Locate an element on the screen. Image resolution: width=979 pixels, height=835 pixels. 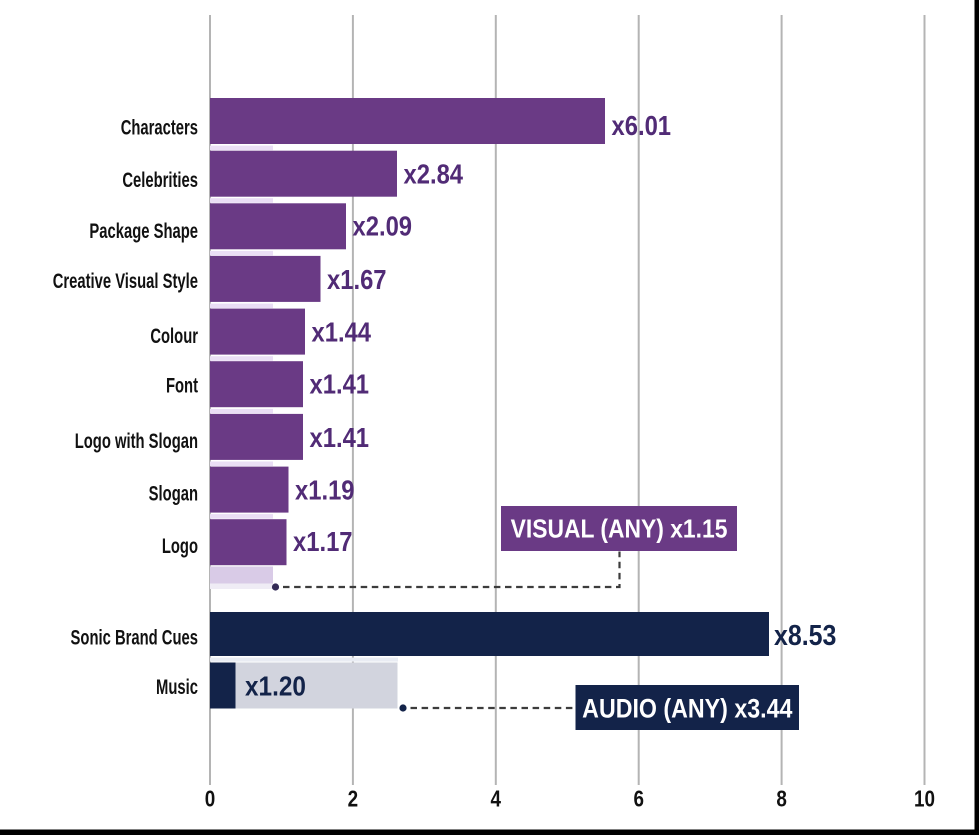
svg-text: Music is located at coordinates (177, 686).